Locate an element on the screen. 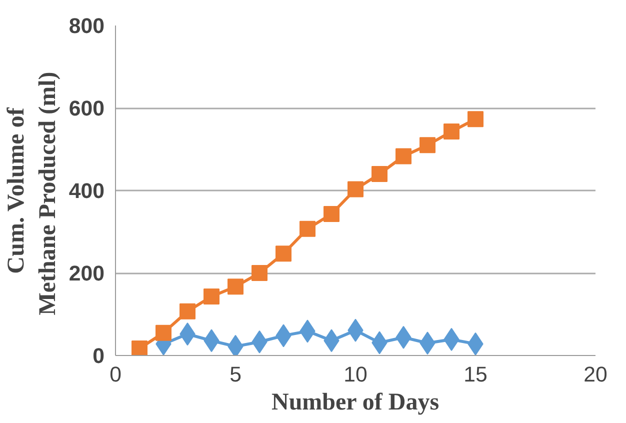  y-tick-label: 400 is located at coordinates (86, 191).